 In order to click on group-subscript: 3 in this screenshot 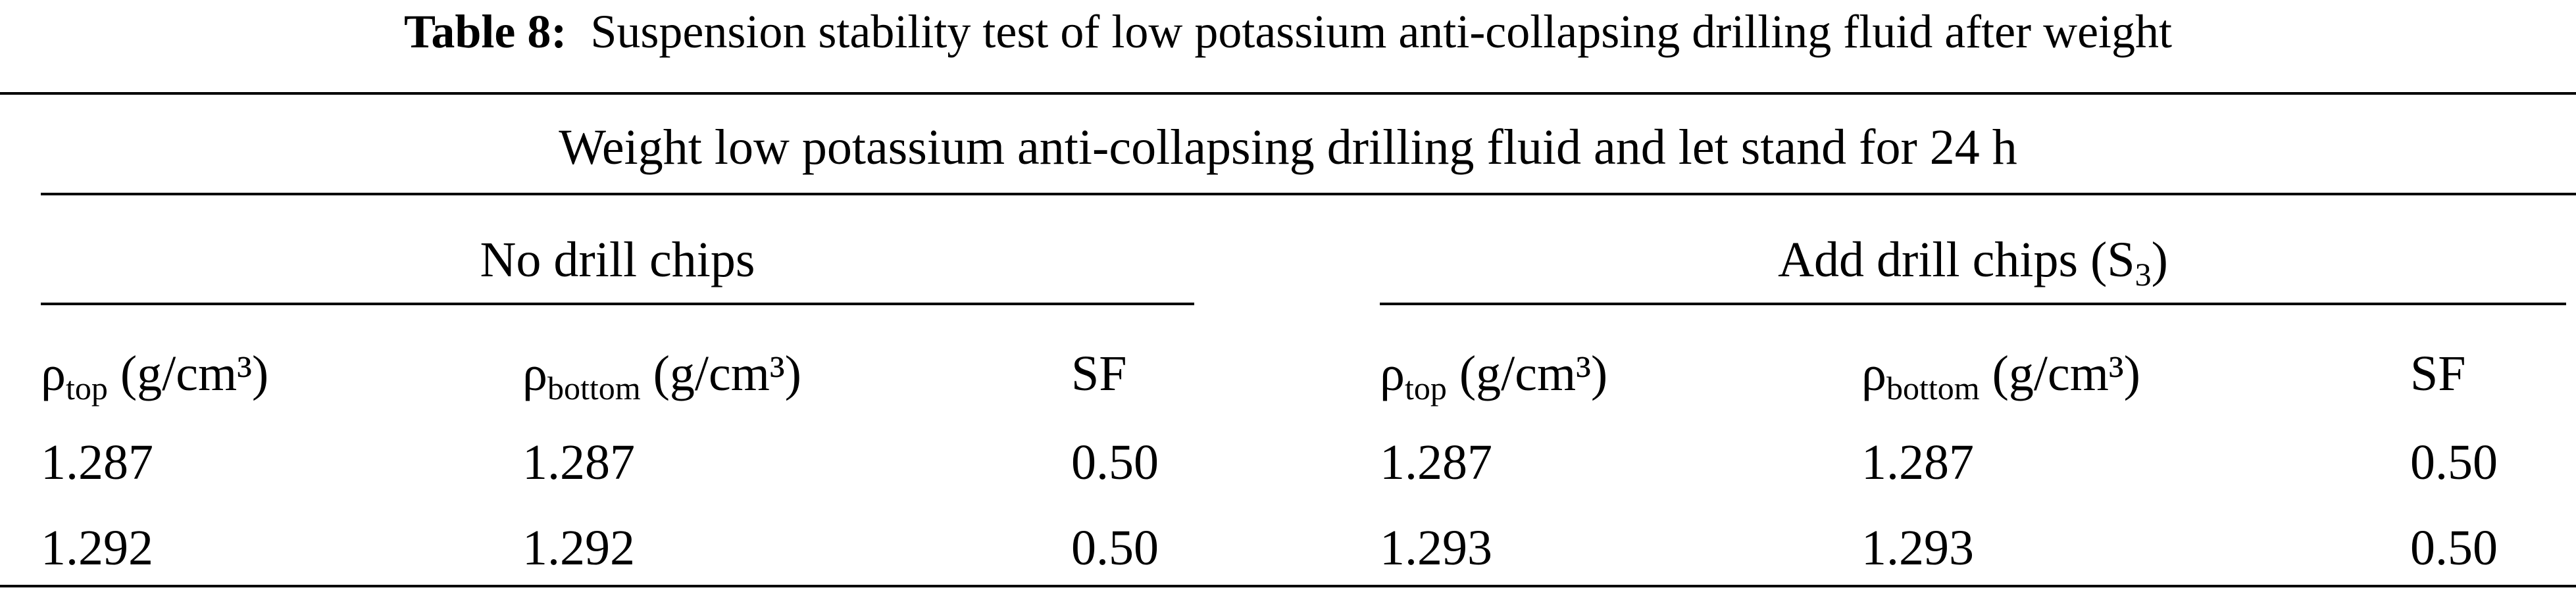, I will do `click(2143, 274)`.